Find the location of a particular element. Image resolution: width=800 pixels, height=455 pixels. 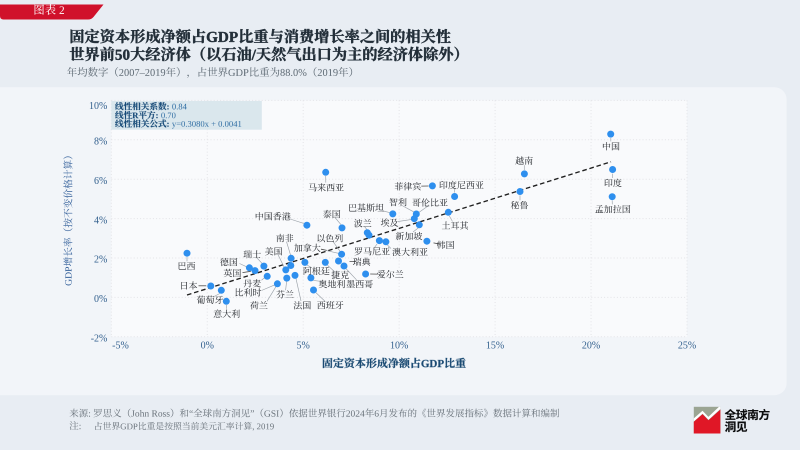

svg-text: 2% is located at coordinates (100, 260).